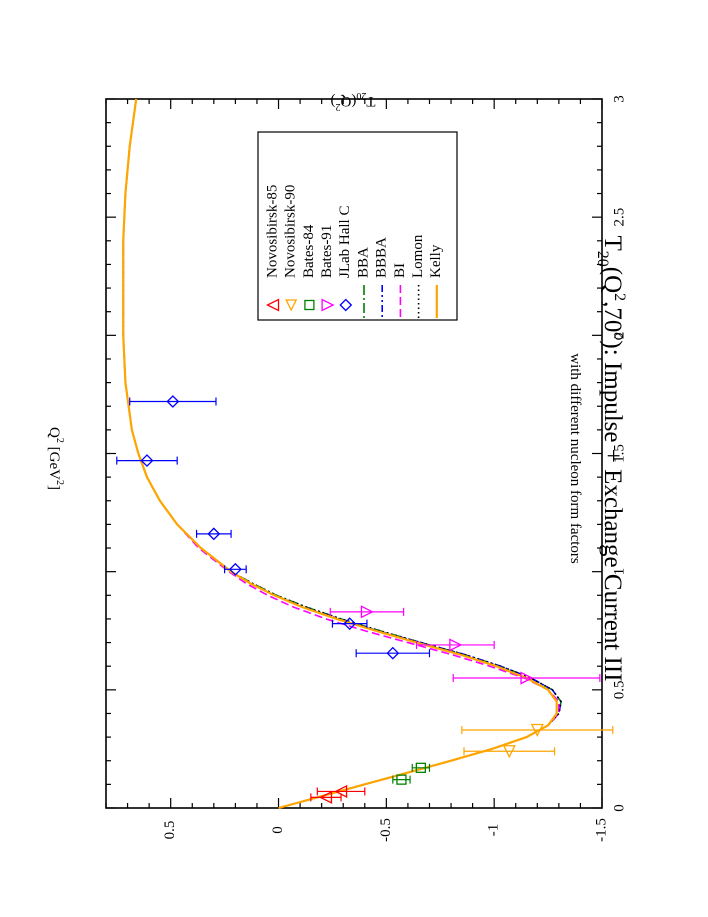  What do you see at coordinates (345, 242) in the screenshot?
I see `legend-label: JLab Hall C` at bounding box center [345, 242].